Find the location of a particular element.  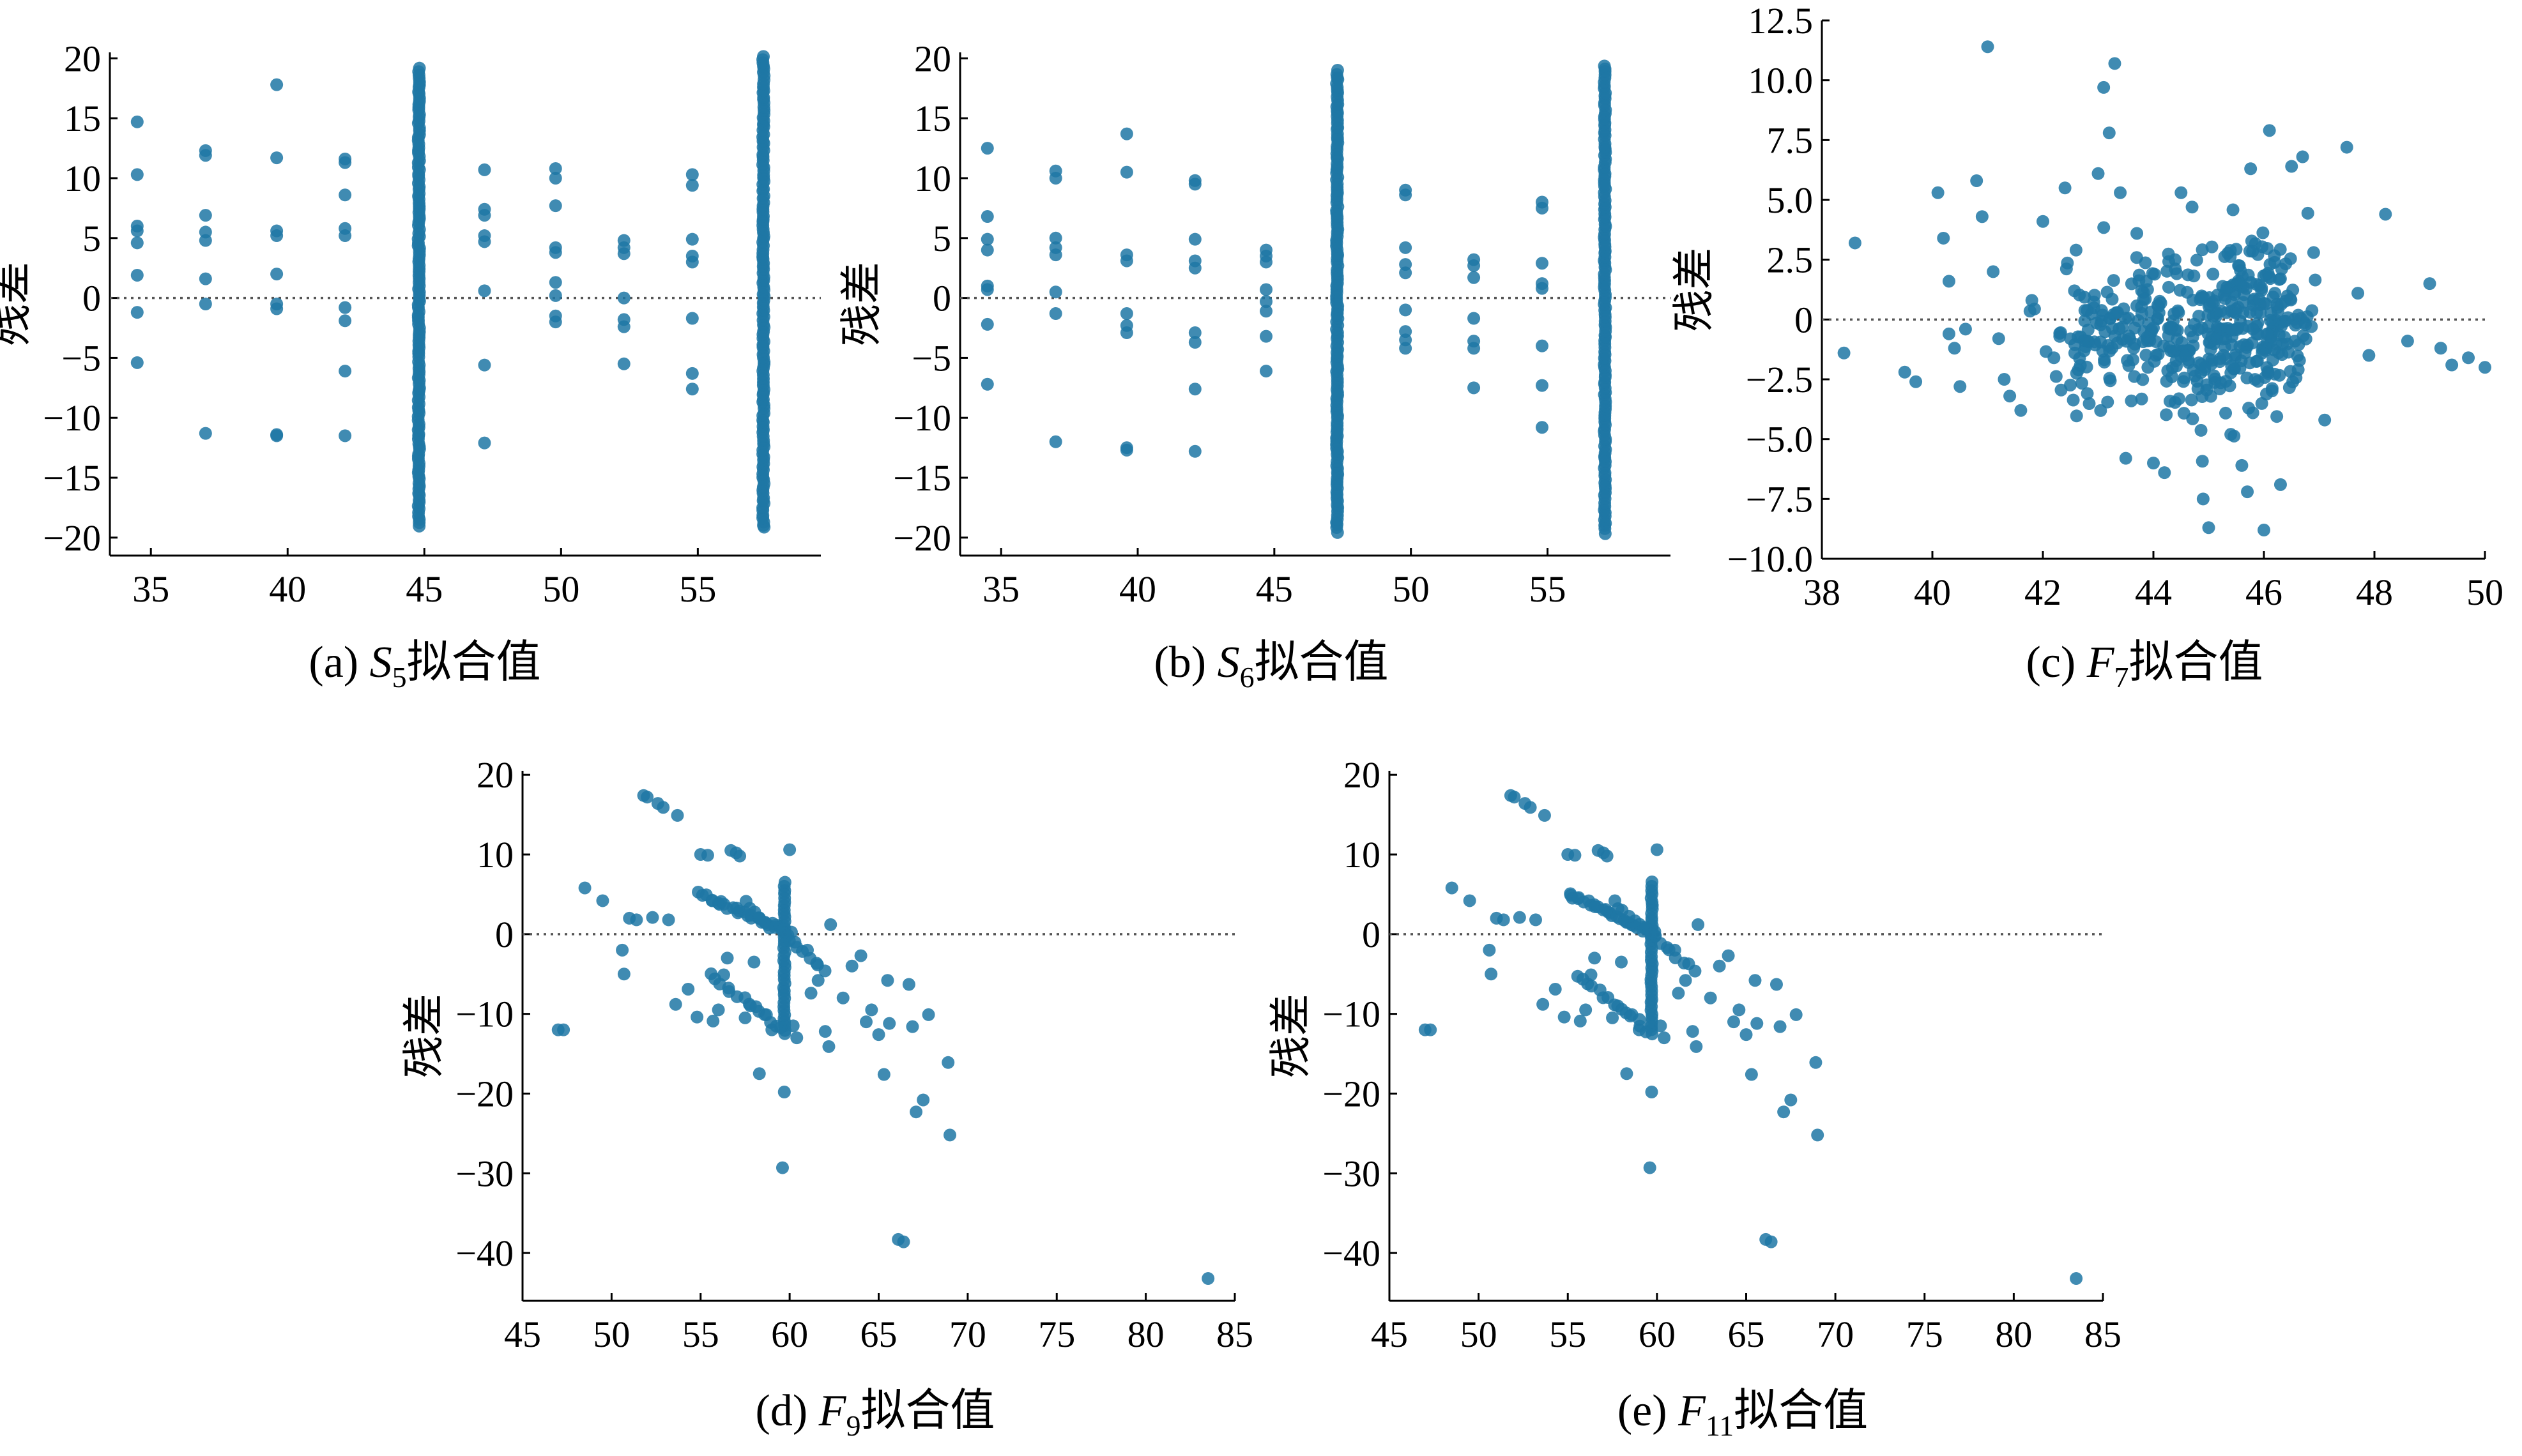

x-tick-label: 45 is located at coordinates (1274, 589).